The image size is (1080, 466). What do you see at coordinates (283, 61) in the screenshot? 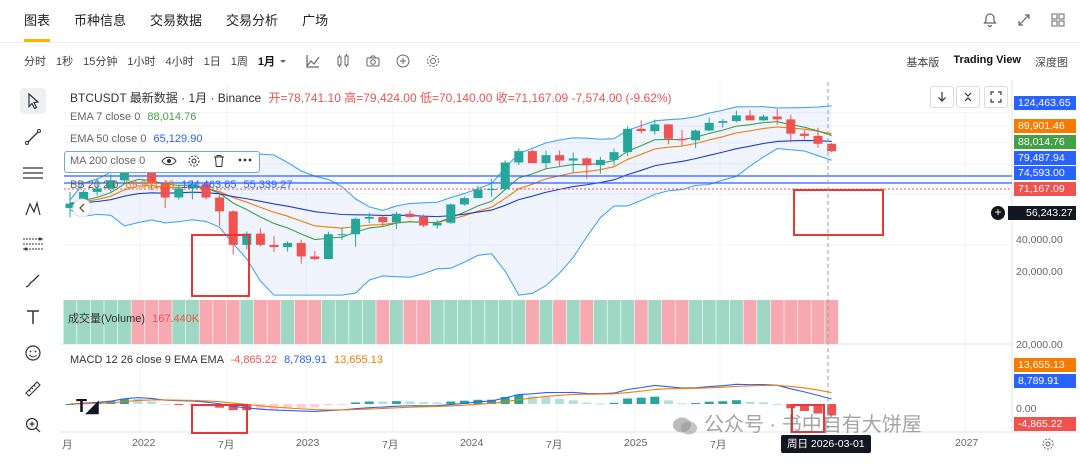
I see `caret-down-icon` at bounding box center [283, 61].